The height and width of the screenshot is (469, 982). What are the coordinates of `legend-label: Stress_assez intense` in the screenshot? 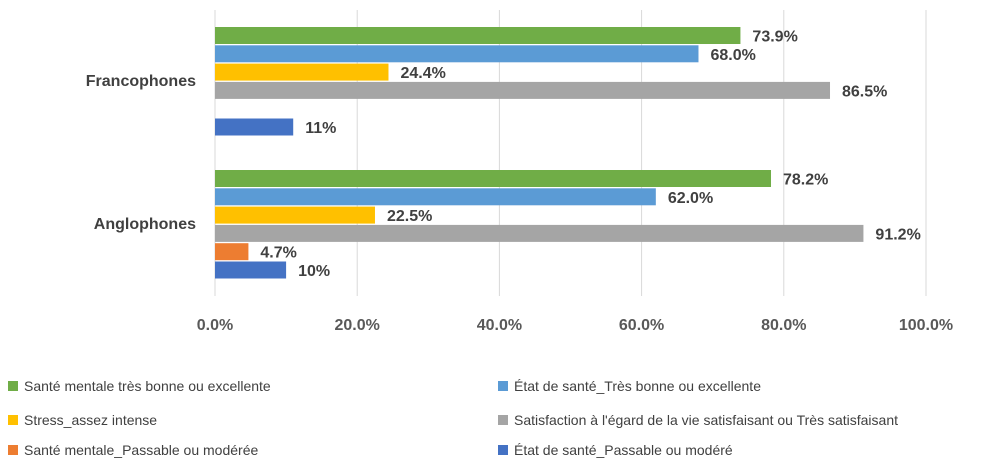 It's located at (91, 420).